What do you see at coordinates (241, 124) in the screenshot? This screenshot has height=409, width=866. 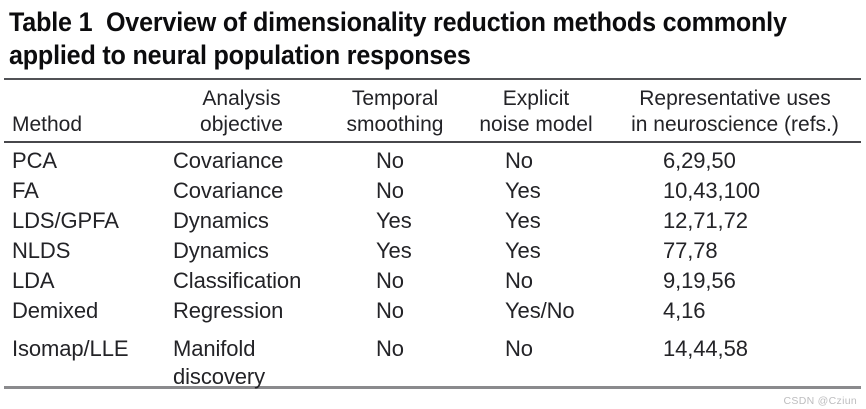 I see `header-line: objective` at bounding box center [241, 124].